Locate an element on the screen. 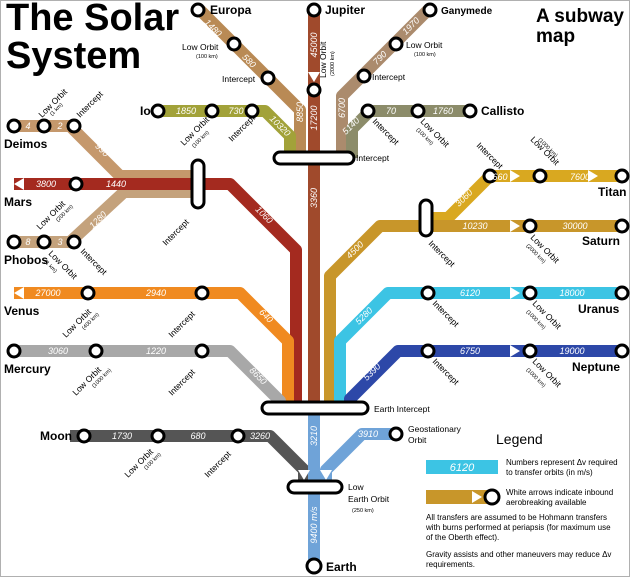 The height and width of the screenshot is (577, 630). line-titan is located at coordinates (525, 197).